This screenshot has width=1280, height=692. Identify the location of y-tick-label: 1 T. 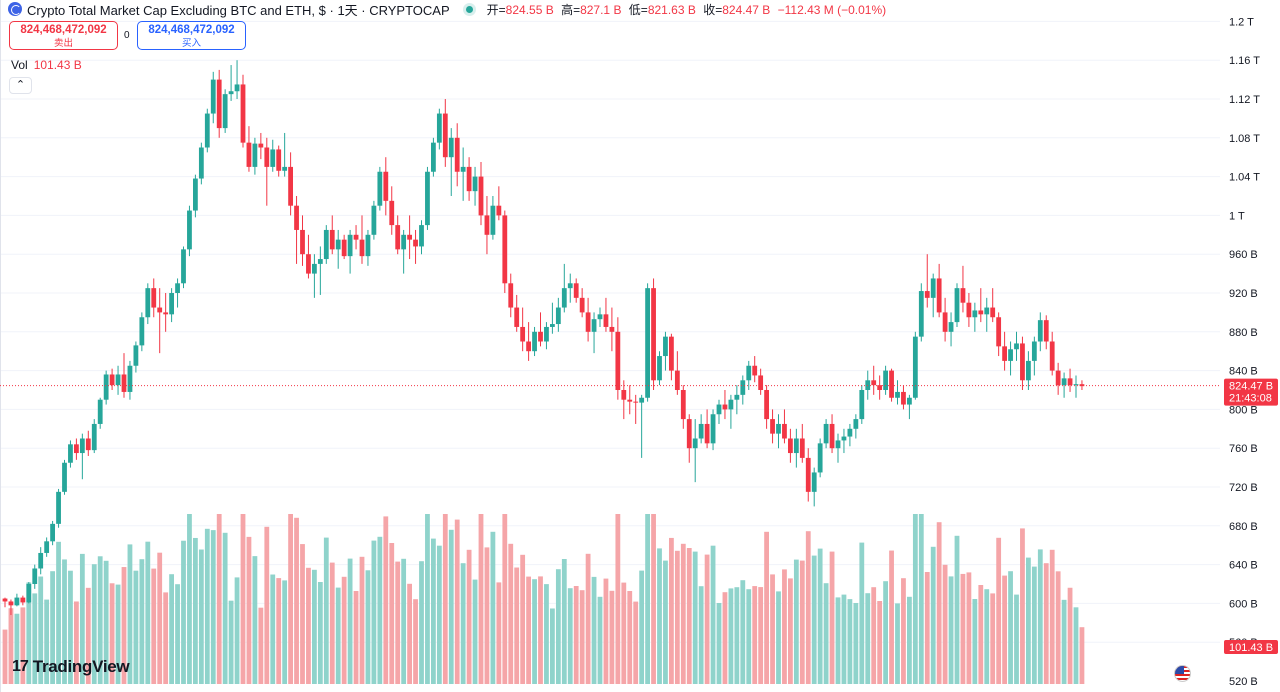
(1237, 216).